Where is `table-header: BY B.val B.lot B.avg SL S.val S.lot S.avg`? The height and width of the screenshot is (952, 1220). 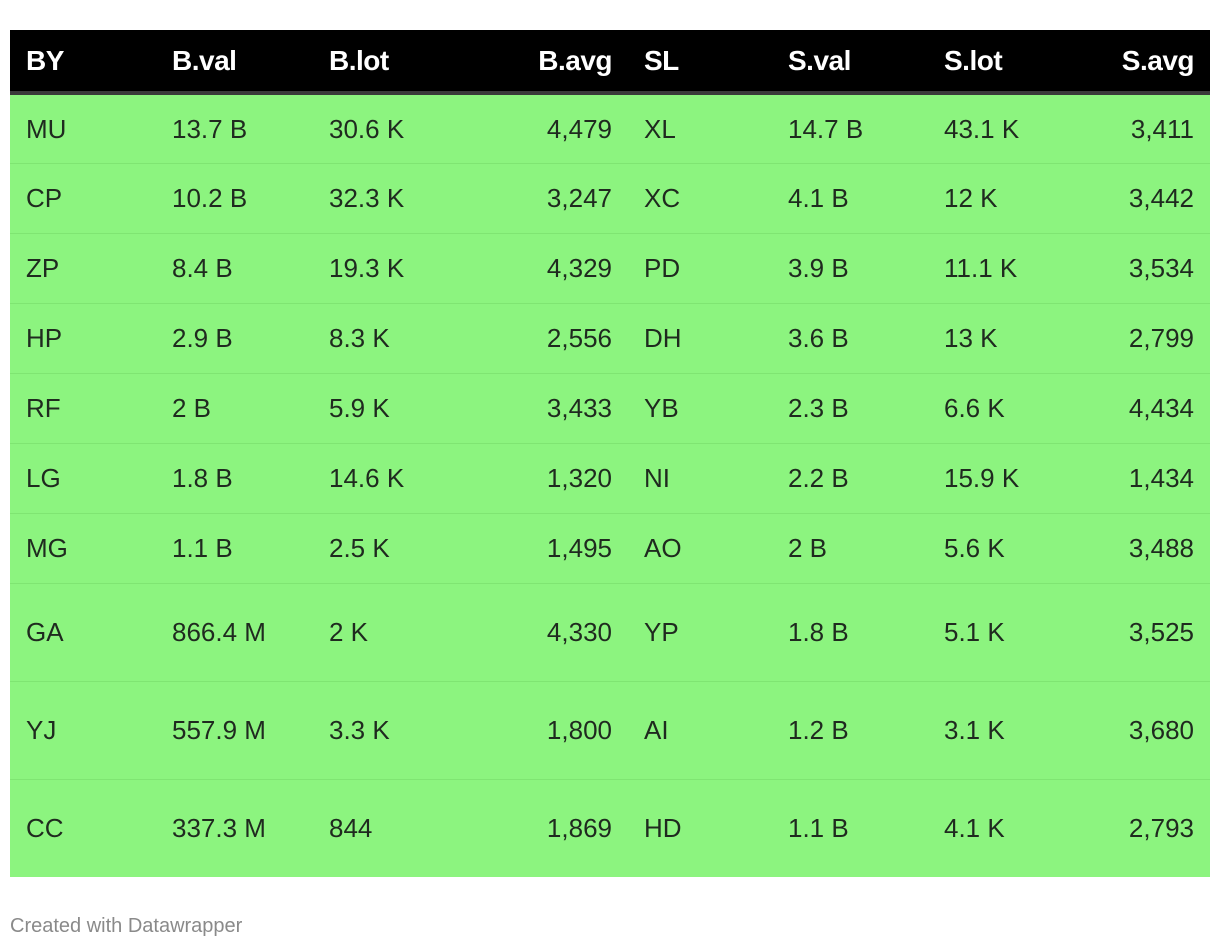 table-header: BY B.val B.lot B.avg SL S.val S.lot S.avg is located at coordinates (610, 62).